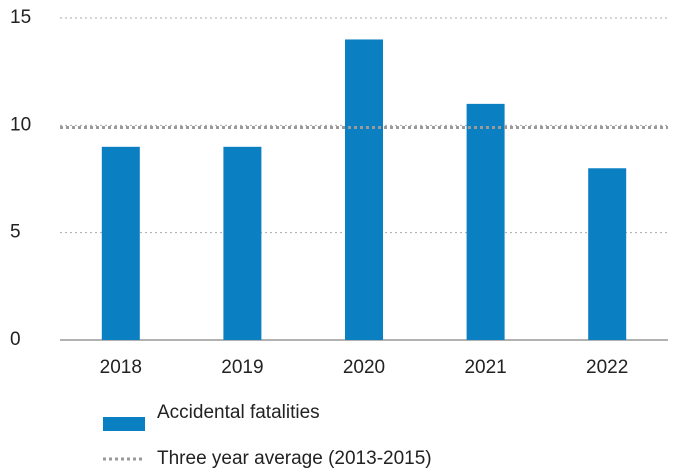  Describe the element at coordinates (238, 412) in the screenshot. I see `legend-label: Accidental fatalities` at that location.